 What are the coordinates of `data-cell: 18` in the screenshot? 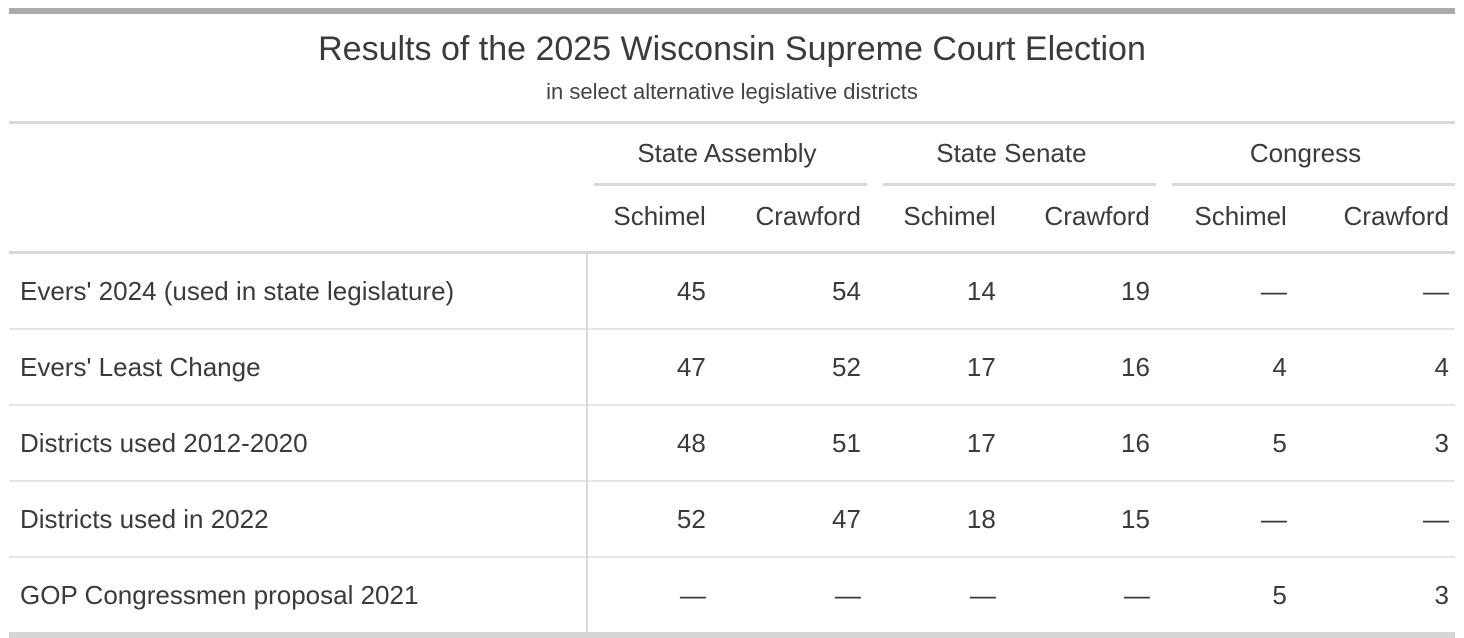 It's located at (934, 518).